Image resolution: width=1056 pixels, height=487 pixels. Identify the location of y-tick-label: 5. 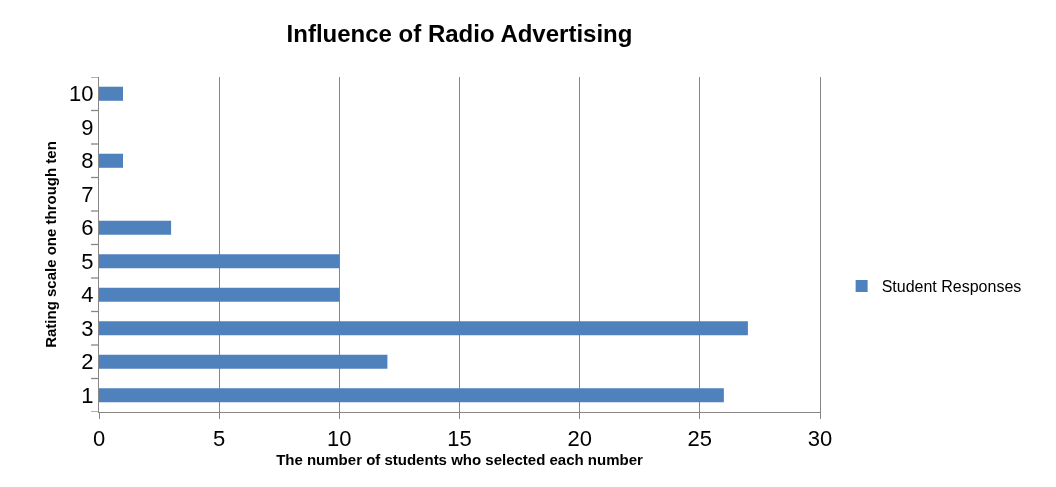
(87, 261).